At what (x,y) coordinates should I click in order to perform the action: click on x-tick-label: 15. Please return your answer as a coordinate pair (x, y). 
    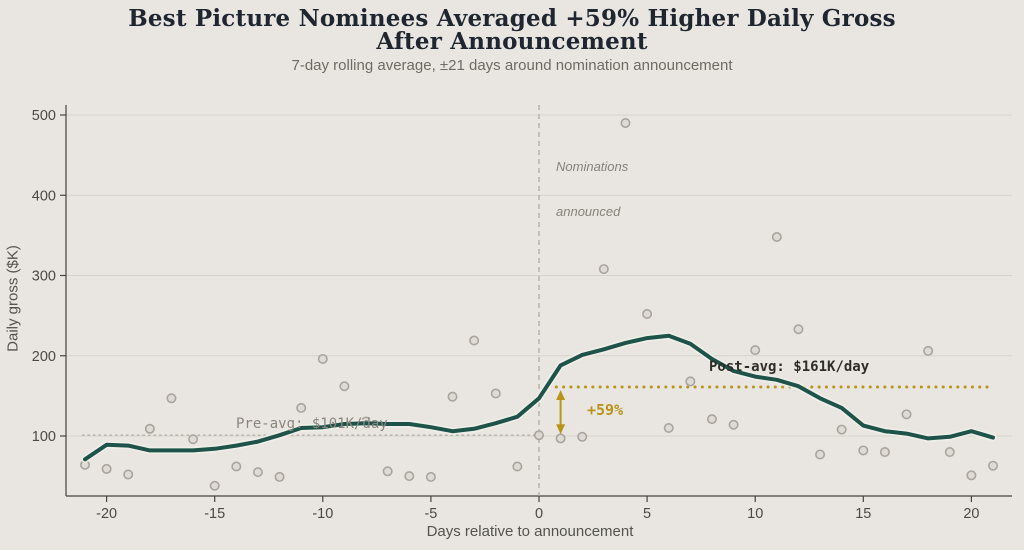
    Looking at the image, I should click on (863, 514).